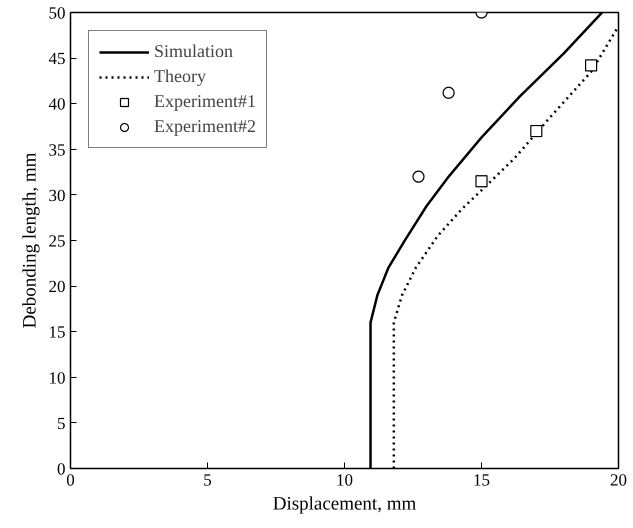 This screenshot has width=633, height=528. What do you see at coordinates (57, 286) in the screenshot?
I see `y-tick-label: 20` at bounding box center [57, 286].